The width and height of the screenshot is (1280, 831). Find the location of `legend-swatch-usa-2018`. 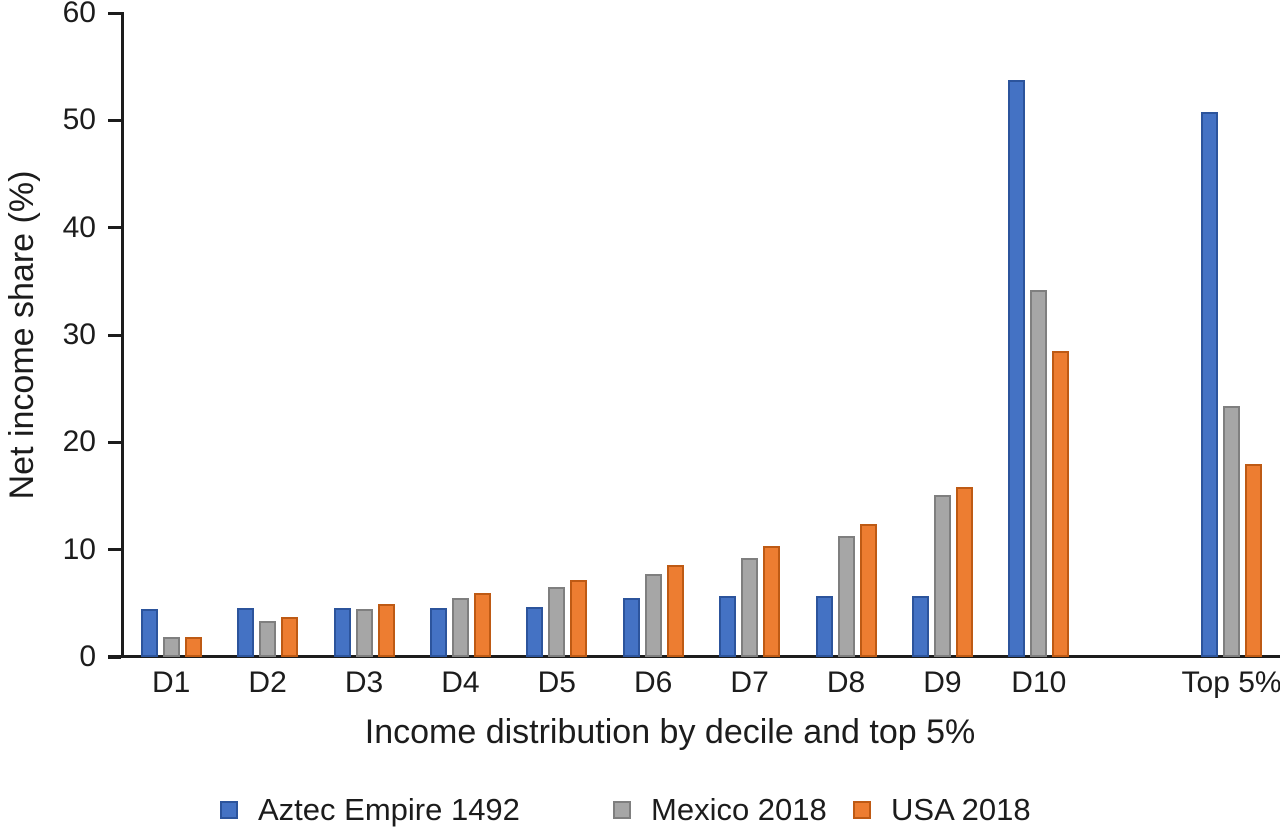

legend-swatch-usa-2018 is located at coordinates (862, 810).